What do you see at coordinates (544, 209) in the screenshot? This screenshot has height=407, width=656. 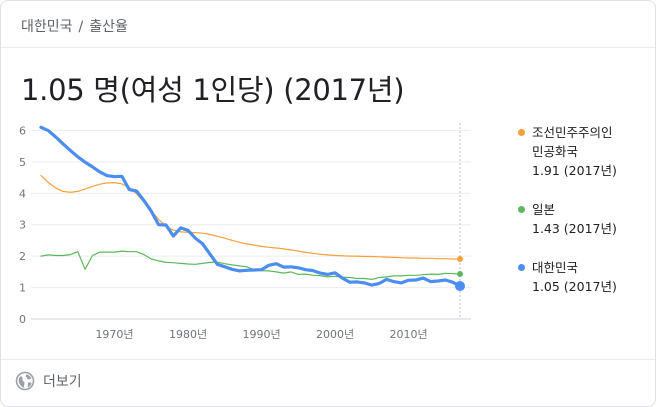 I see `legend-name: 일본` at bounding box center [544, 209].